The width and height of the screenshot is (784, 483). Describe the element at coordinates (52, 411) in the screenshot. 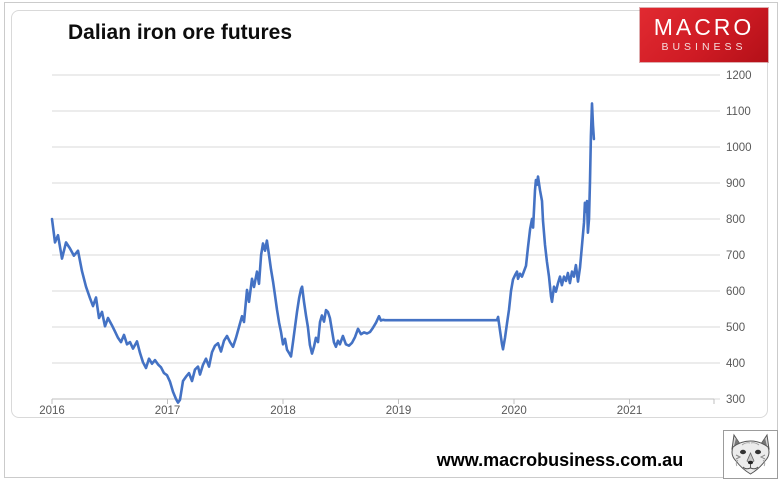

I see `x-axis-tick-label: 2016` at that location.